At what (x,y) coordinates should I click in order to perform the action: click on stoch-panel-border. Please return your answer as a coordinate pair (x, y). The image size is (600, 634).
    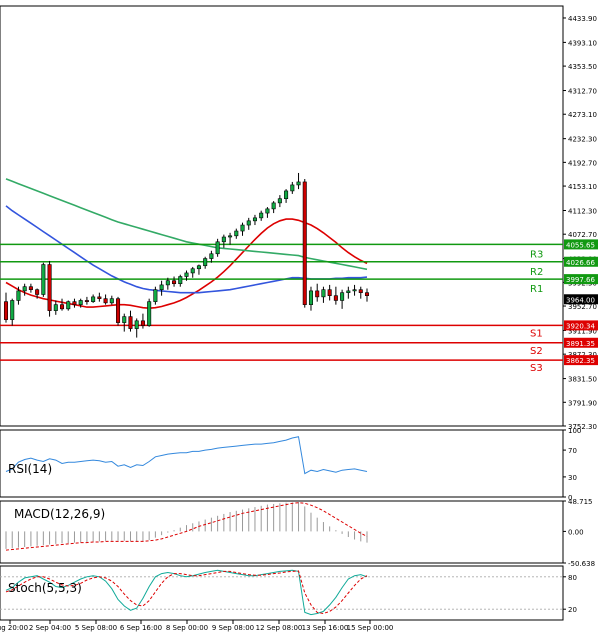
    Looking at the image, I should click on (282, 593).